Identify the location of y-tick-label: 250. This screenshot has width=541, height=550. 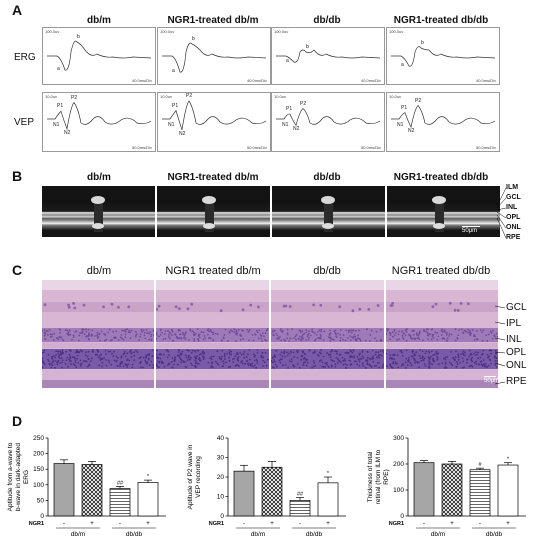
(38, 438).